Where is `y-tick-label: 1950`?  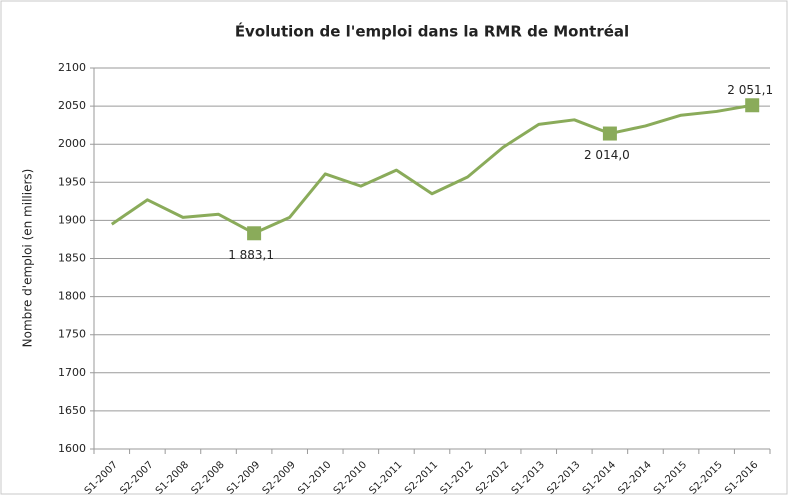
y-tick-label: 1950 is located at coordinates (72, 181).